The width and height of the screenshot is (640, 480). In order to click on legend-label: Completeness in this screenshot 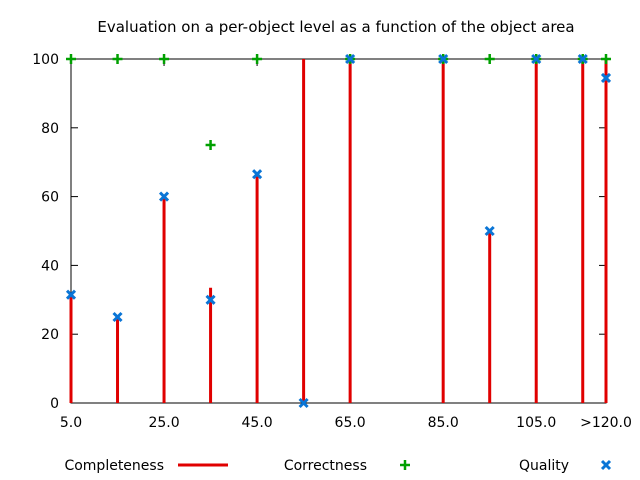, I will do `click(114, 466)`.